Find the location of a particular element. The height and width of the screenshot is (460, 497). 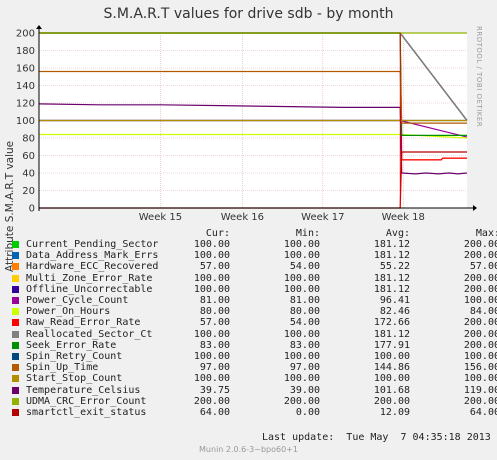

last-update-value: Tue May 7 04:35:18 2013 is located at coordinates (418, 437).